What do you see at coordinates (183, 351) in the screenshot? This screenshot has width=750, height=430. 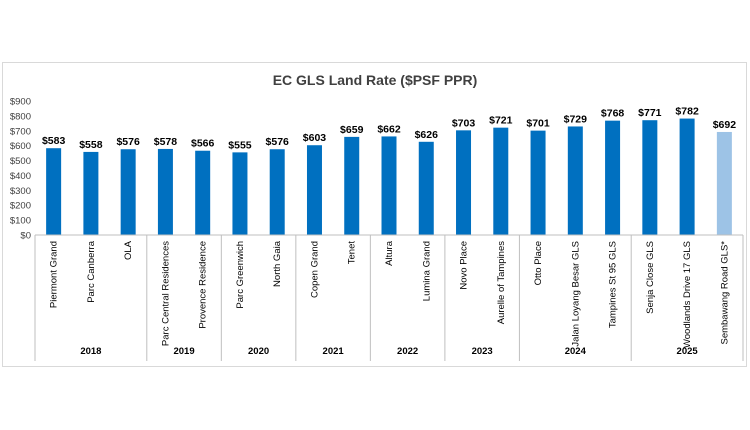 I see `x-group-label: 2019` at bounding box center [183, 351].